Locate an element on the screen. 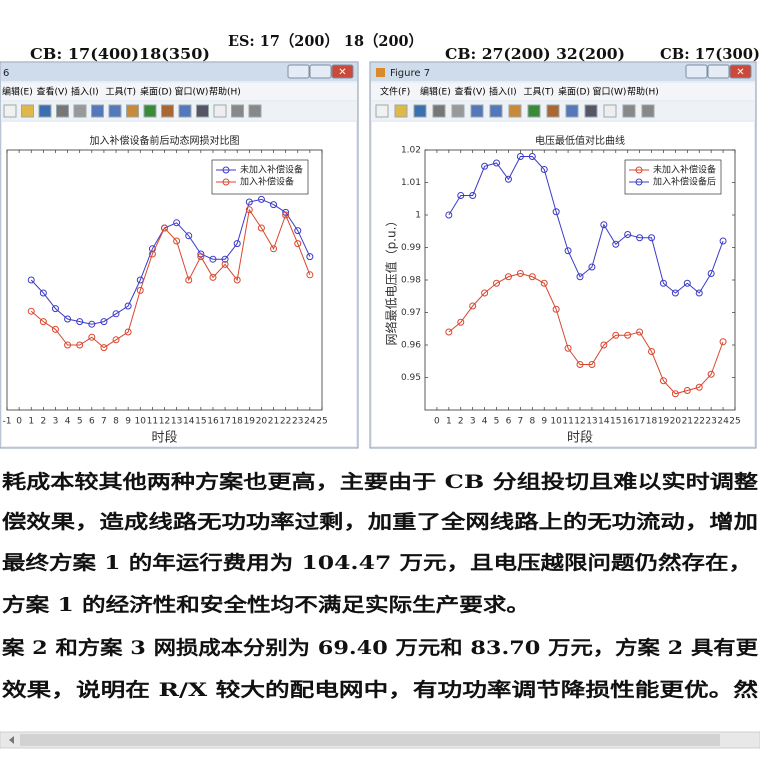  x-tick-label: 9 is located at coordinates (544, 422).